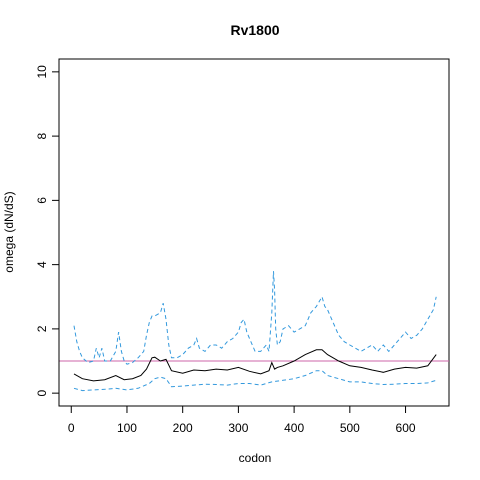 The width and height of the screenshot is (480, 480). I want to click on y-tick-label: 2, so click(42, 328).